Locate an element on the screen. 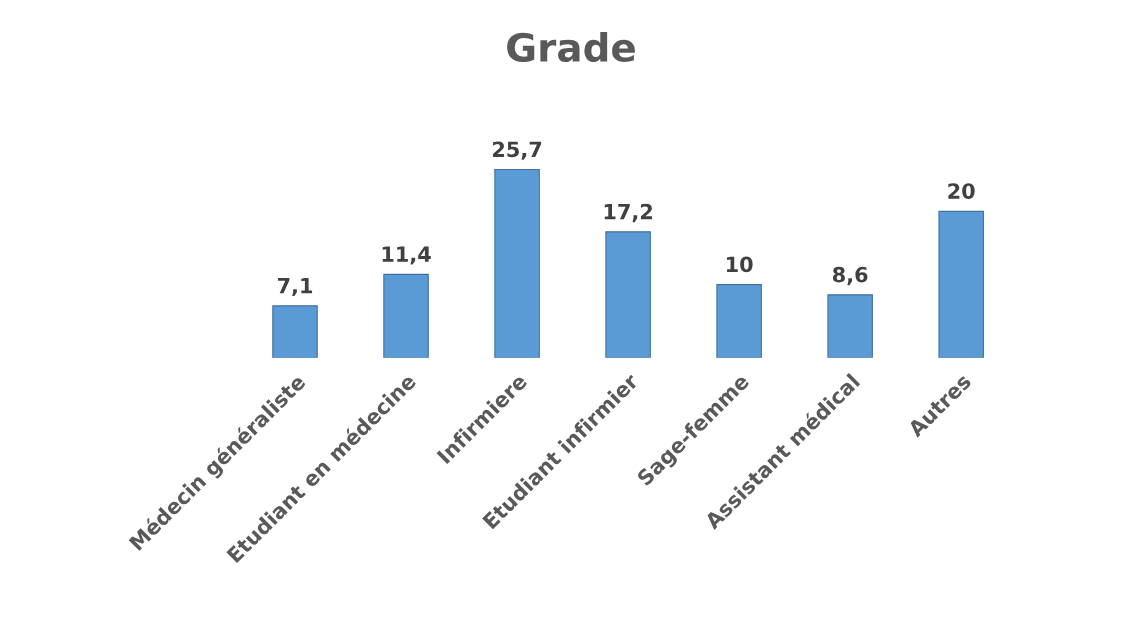 This screenshot has width=1142, height=639. data-label: 7,1 is located at coordinates (295, 287).